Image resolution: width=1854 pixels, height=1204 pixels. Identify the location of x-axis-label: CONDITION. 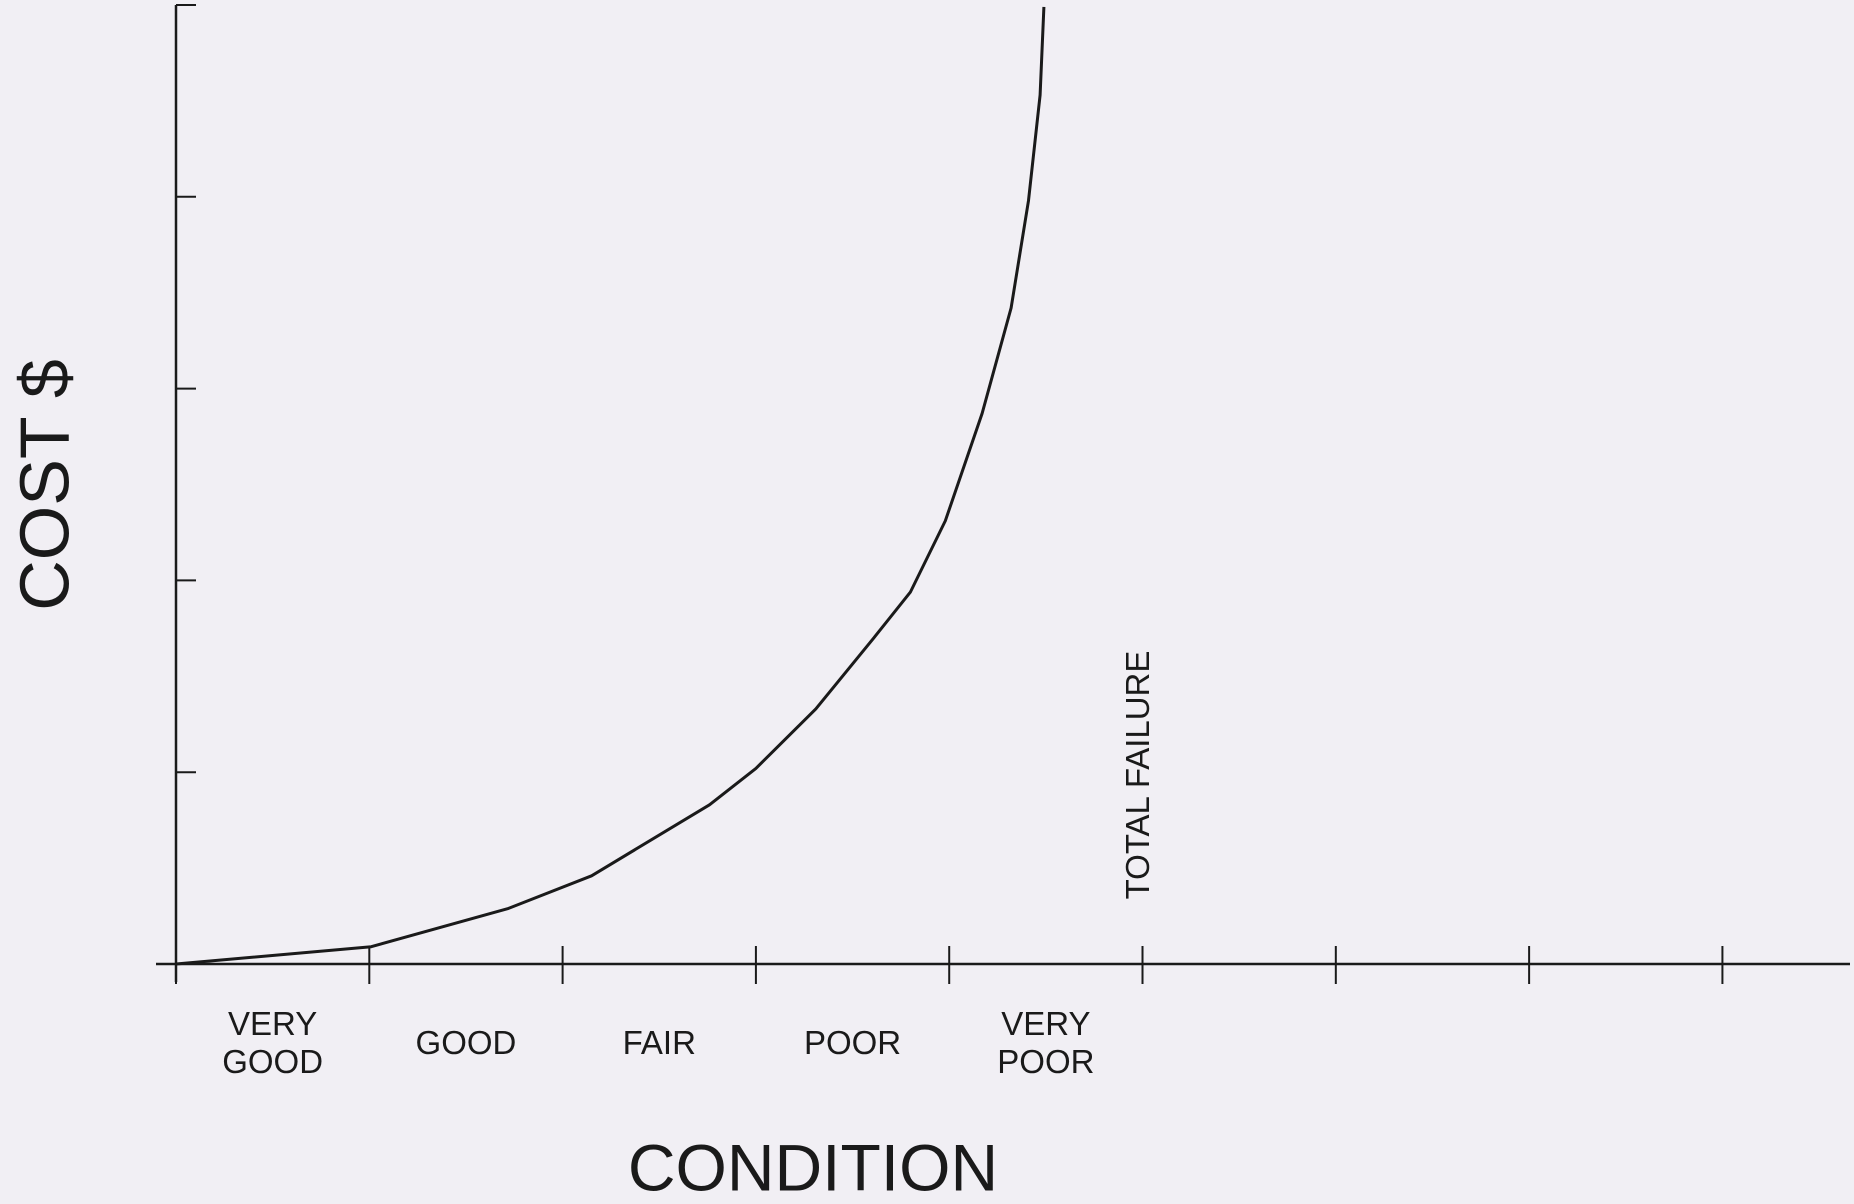
(813, 1167).